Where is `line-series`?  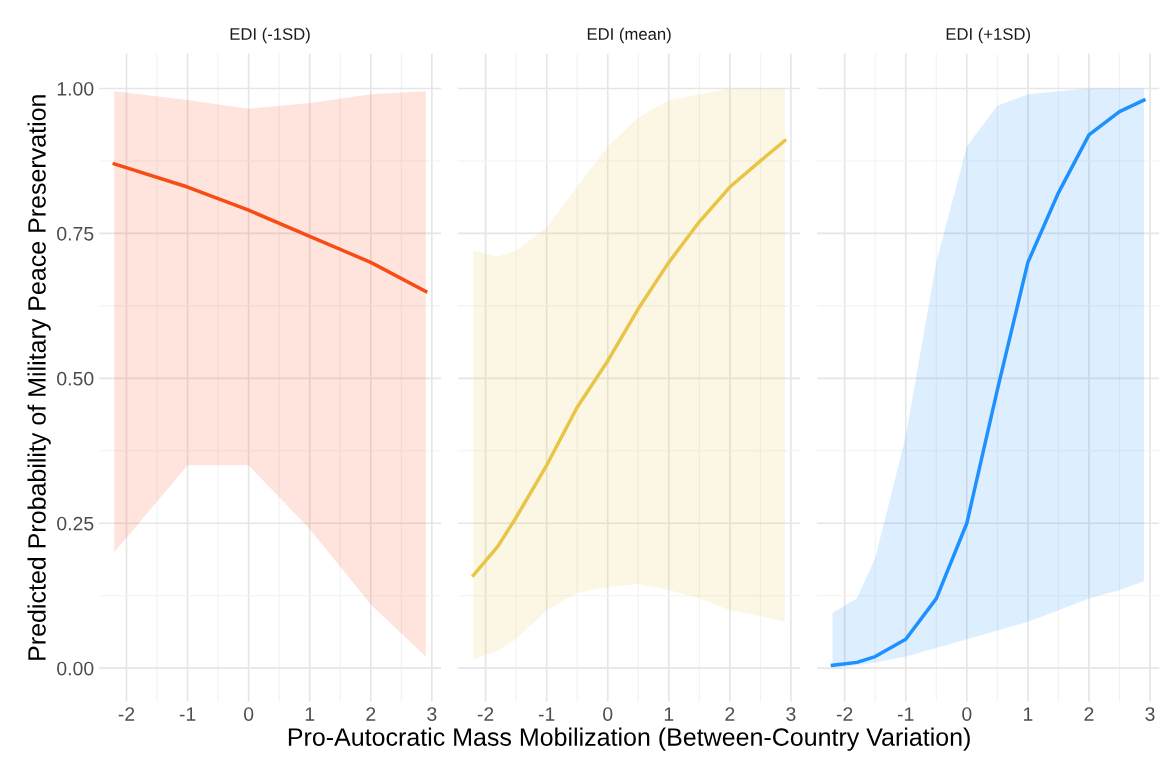 line-series is located at coordinates (270, 228).